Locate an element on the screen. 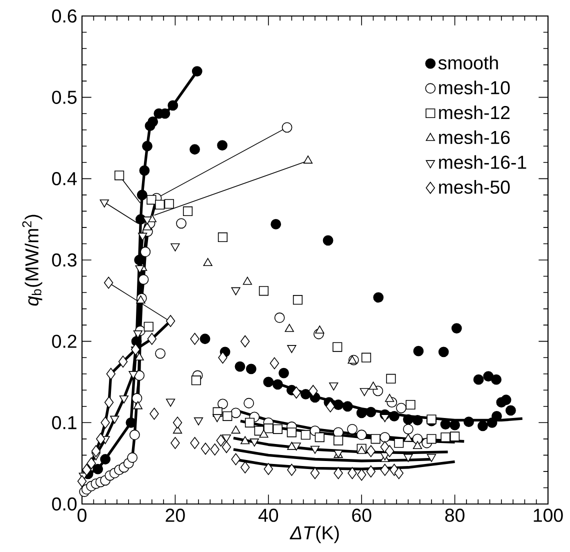 Image resolution: width=570 pixels, height=552 pixels. x-tick-label: 100 is located at coordinates (548, 515).